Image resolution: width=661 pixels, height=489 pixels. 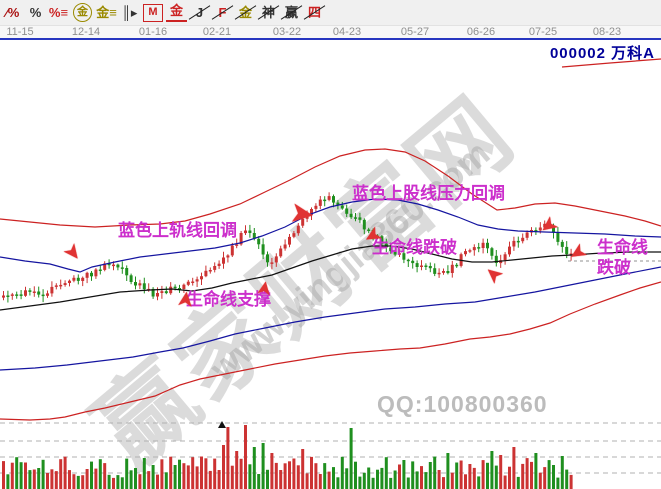 I want to click on annotation-lifeline-break-right: 生命线 跌破, so click(x=622, y=257).